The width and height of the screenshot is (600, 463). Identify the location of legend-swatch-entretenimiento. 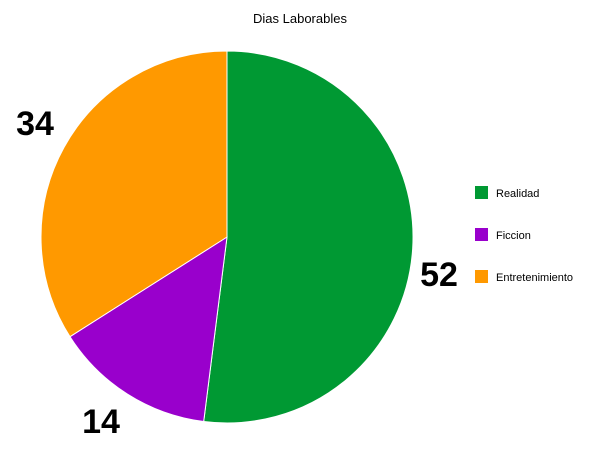
(481, 276).